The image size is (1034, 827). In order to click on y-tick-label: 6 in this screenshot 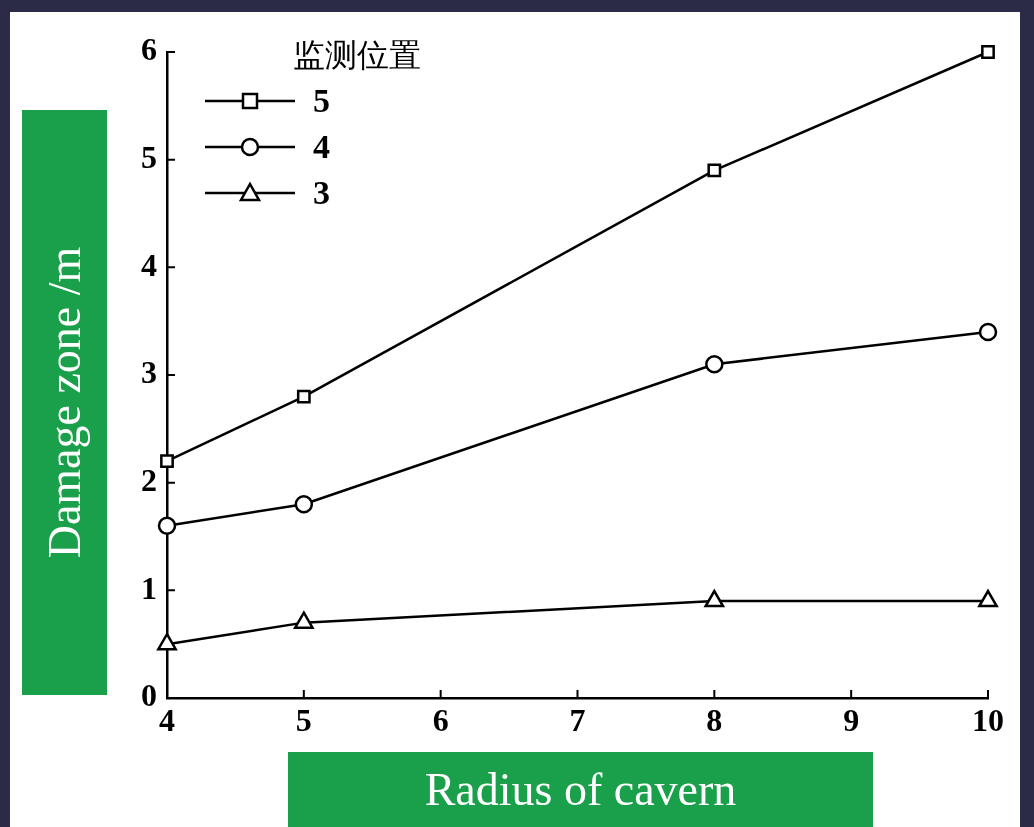, I will do `click(149, 49)`.